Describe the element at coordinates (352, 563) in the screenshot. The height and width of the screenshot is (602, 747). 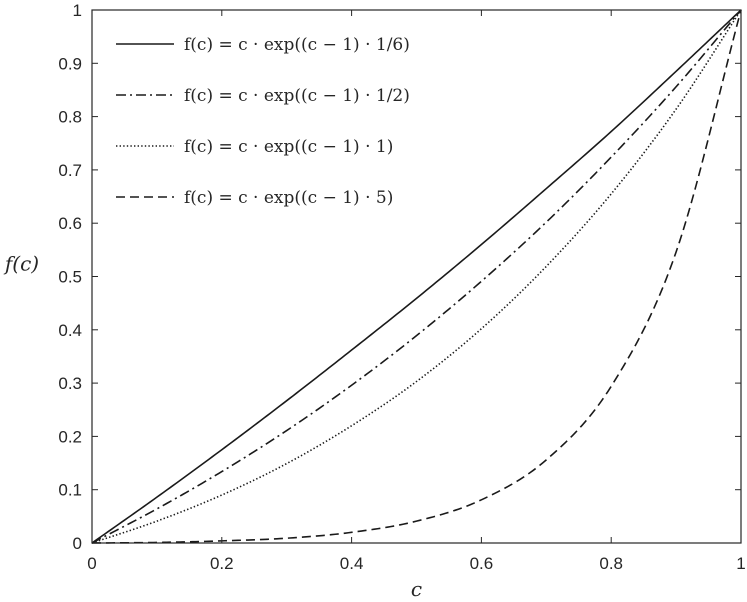
I see `x-tick-label: 0.4` at that location.